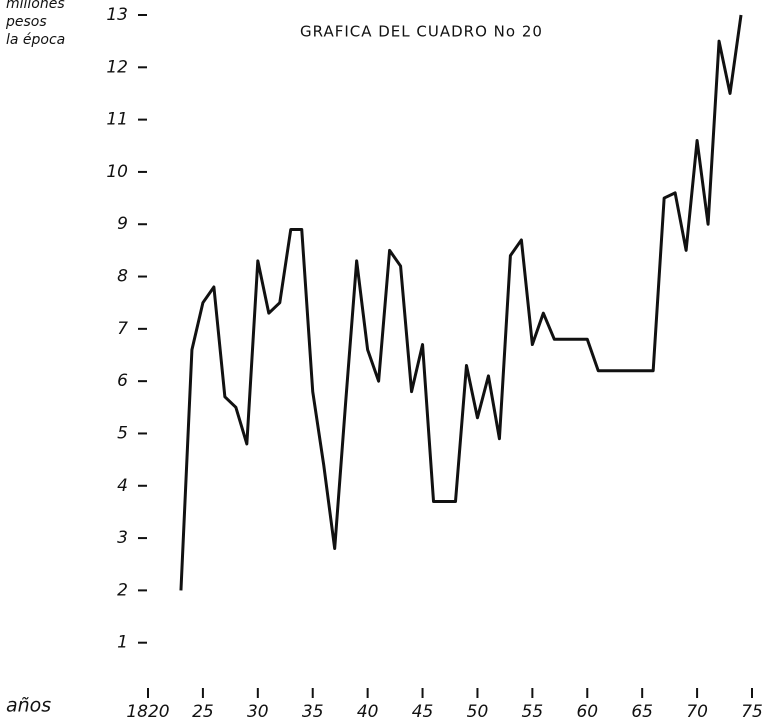  Describe the element at coordinates (117, 67) in the screenshot. I see `y-tick-label: 12` at that location.